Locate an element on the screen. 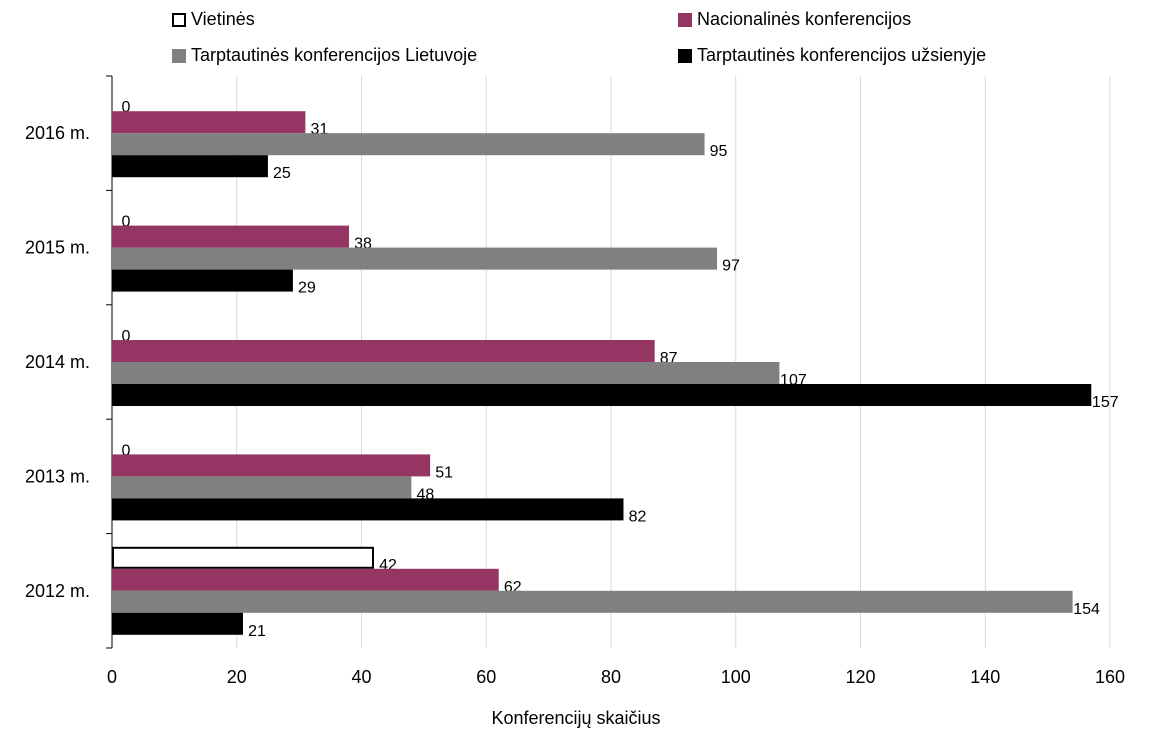 The height and width of the screenshot is (731, 1152). x-tick-label: 40 is located at coordinates (361, 677).